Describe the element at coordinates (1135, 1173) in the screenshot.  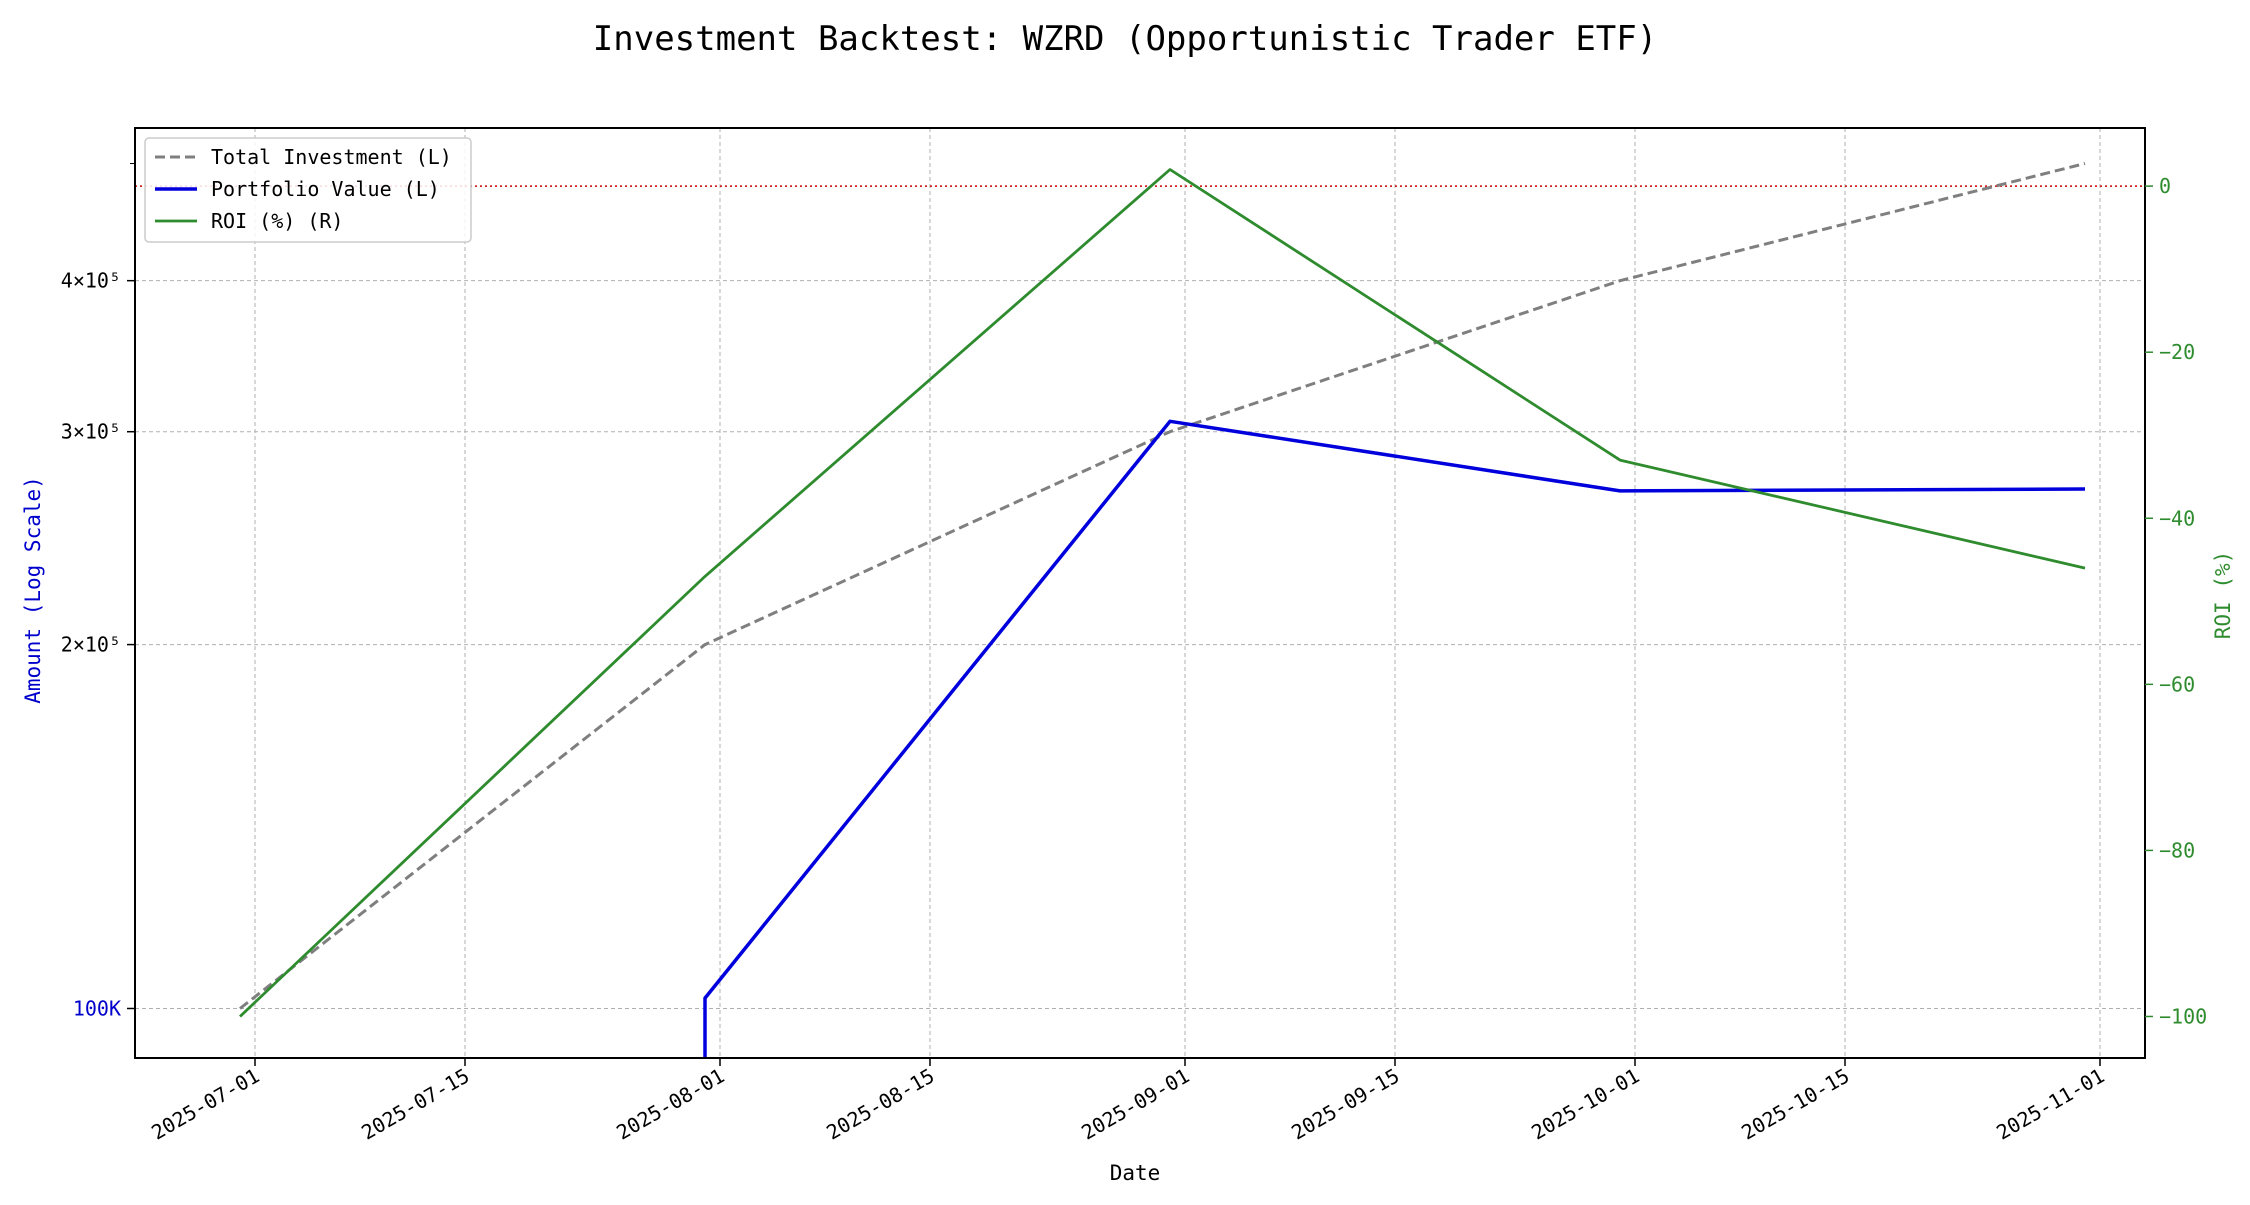
I see `x-axis-label: Date` at that location.